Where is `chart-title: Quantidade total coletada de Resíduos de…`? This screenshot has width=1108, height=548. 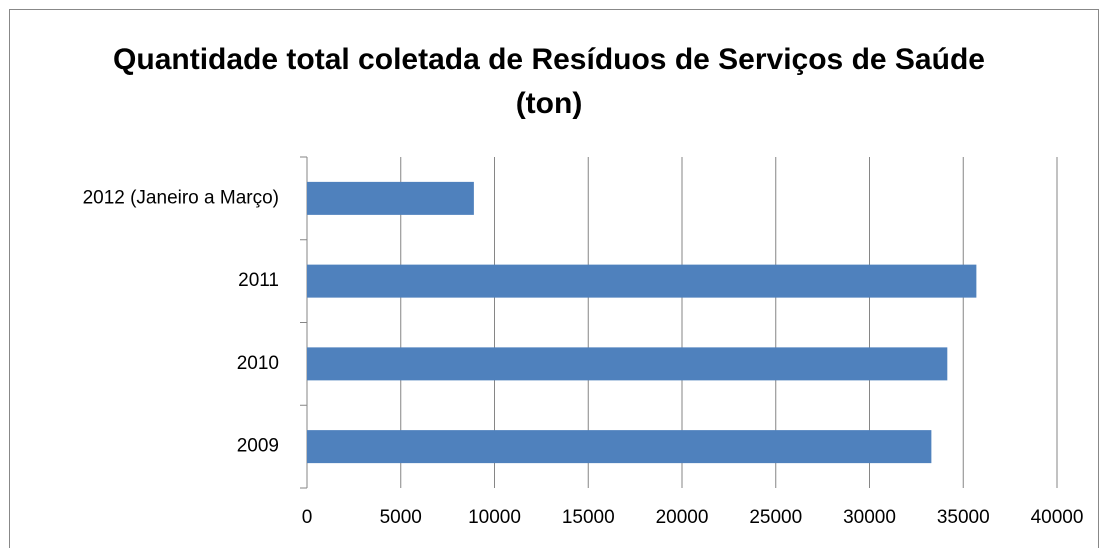 chart-title: Quantidade total coletada de Resíduos de… is located at coordinates (549, 81).